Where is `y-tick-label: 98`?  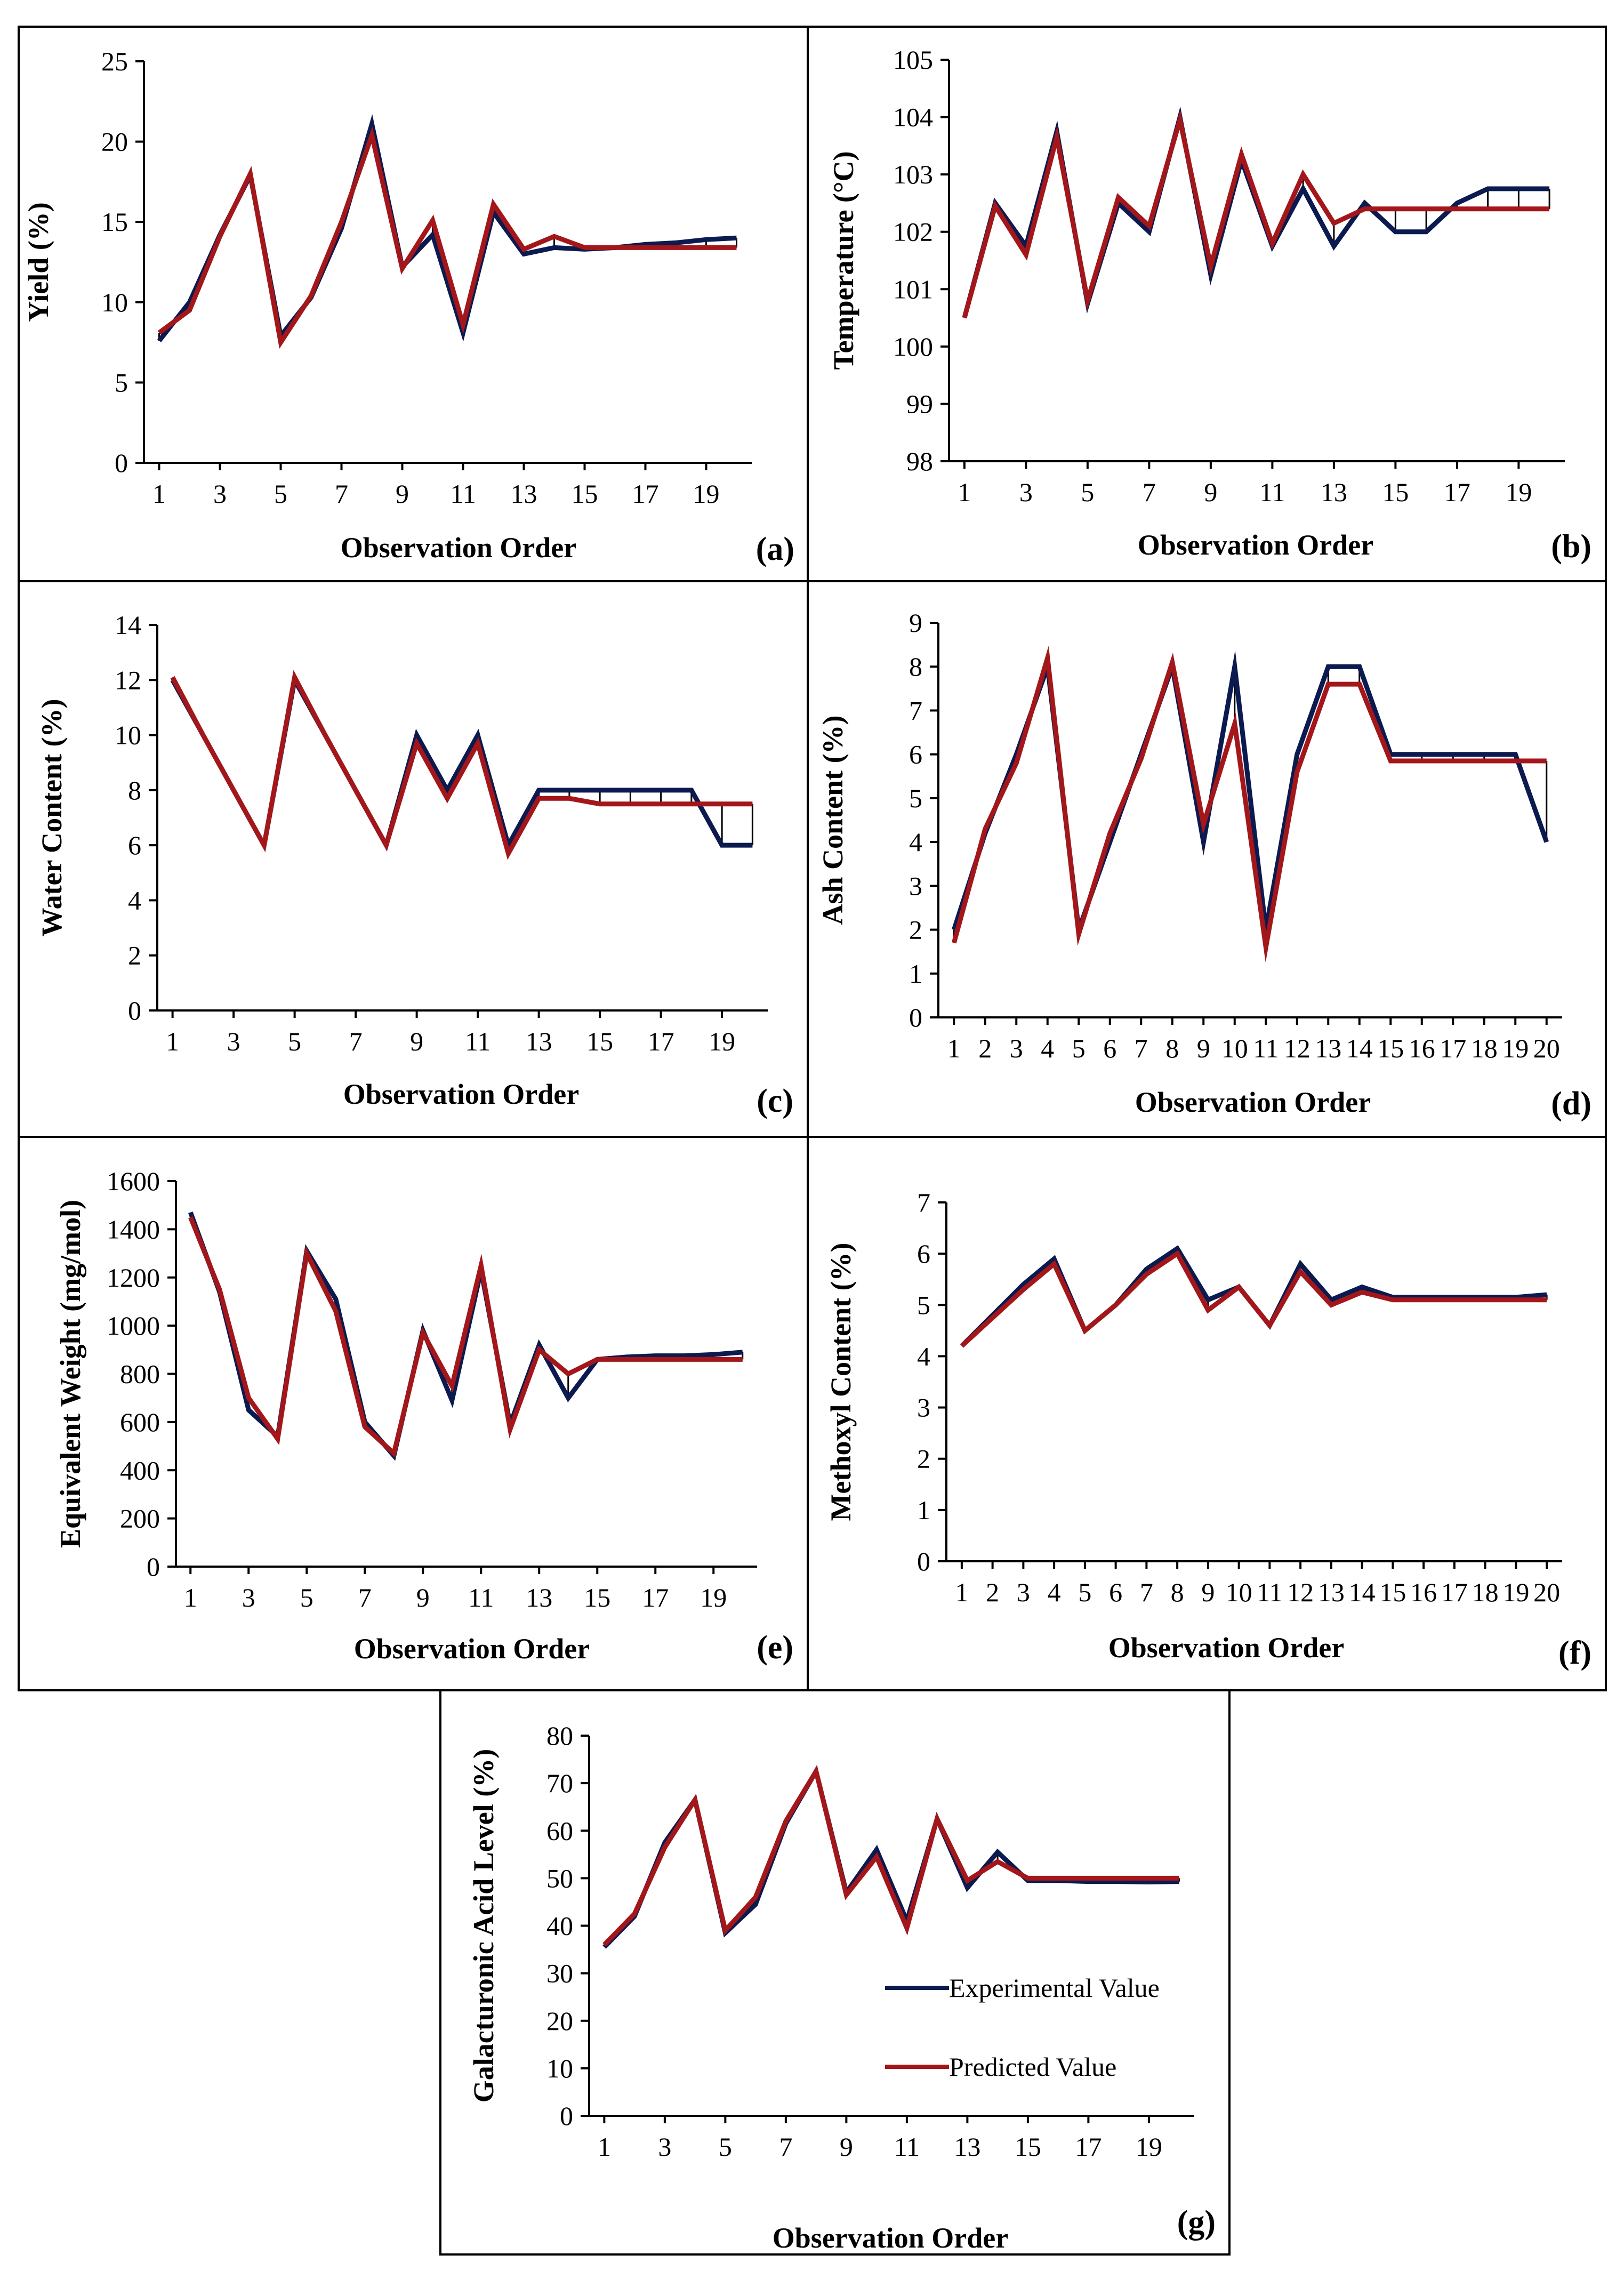
y-tick-label: 98 is located at coordinates (919, 461).